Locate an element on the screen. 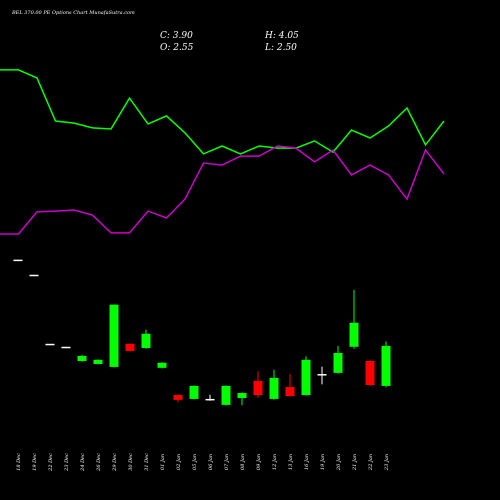  x-tick-label: 26 Dec is located at coordinates (99, 462).